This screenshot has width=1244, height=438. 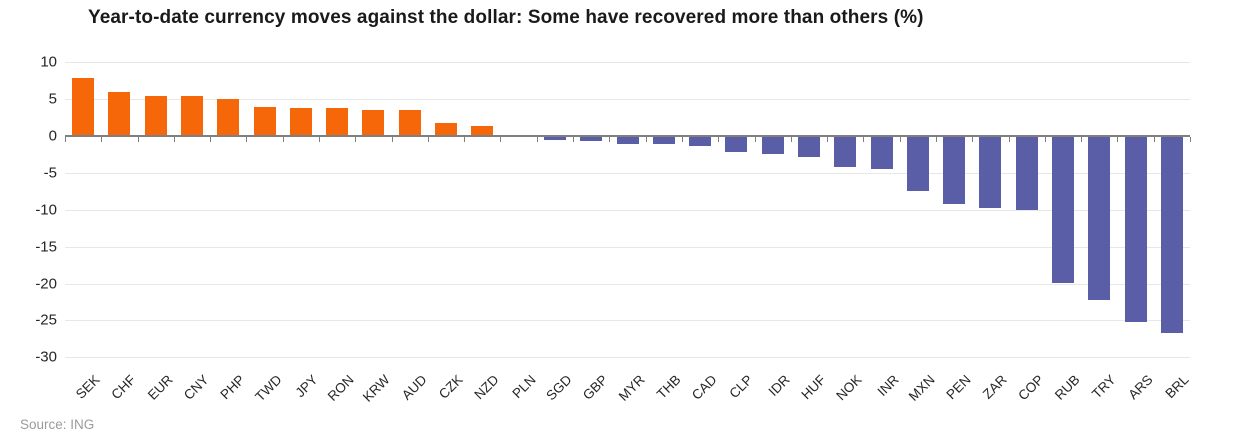 I want to click on bar-pen, so click(x=954, y=170).